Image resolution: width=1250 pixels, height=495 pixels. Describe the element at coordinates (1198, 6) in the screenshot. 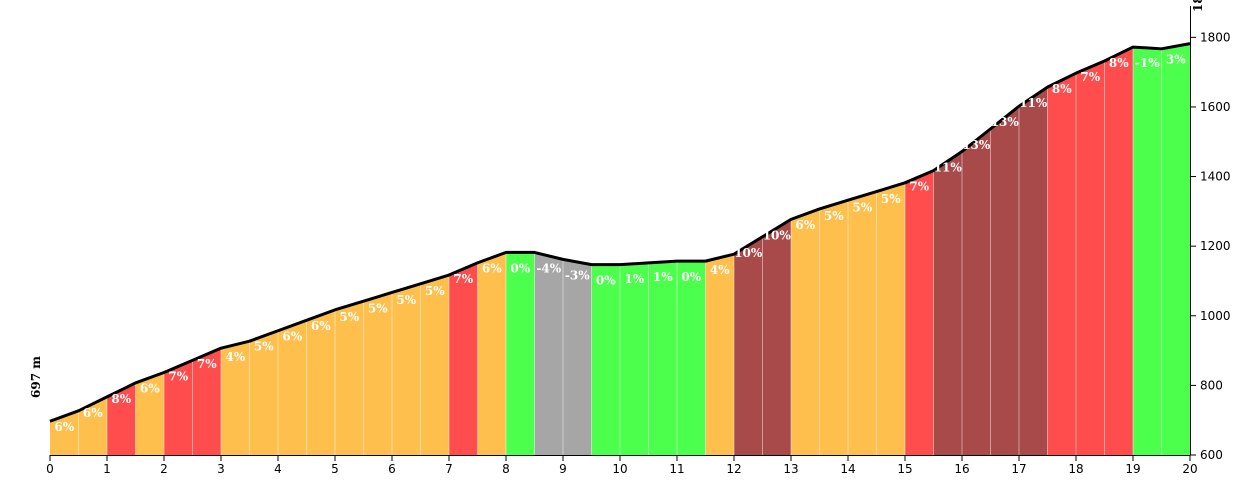

I see `end-elevation-label: 18` at that location.